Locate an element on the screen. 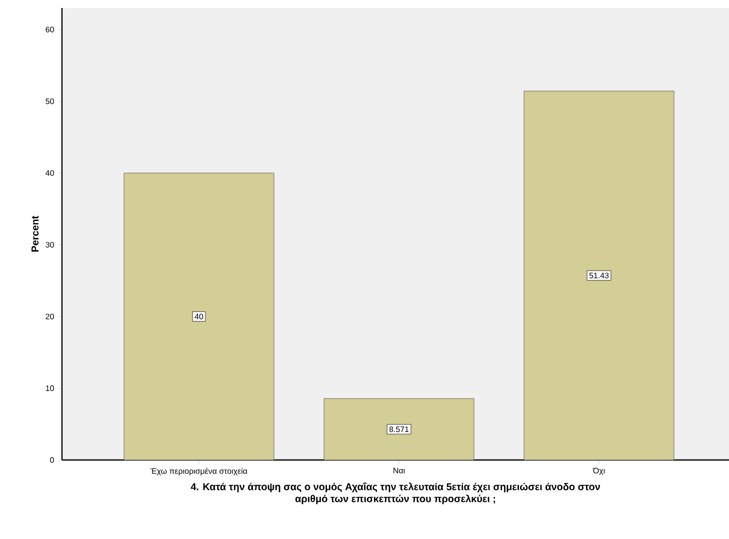  y-axis-title: Percent is located at coordinates (35, 234).